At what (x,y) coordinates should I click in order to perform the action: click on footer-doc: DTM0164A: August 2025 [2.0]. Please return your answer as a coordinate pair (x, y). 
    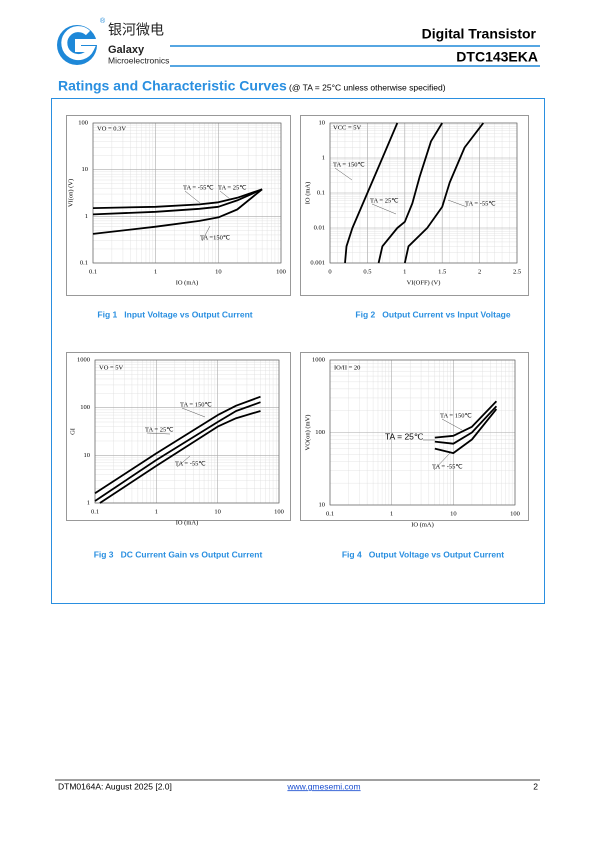
    Looking at the image, I should click on (115, 786).